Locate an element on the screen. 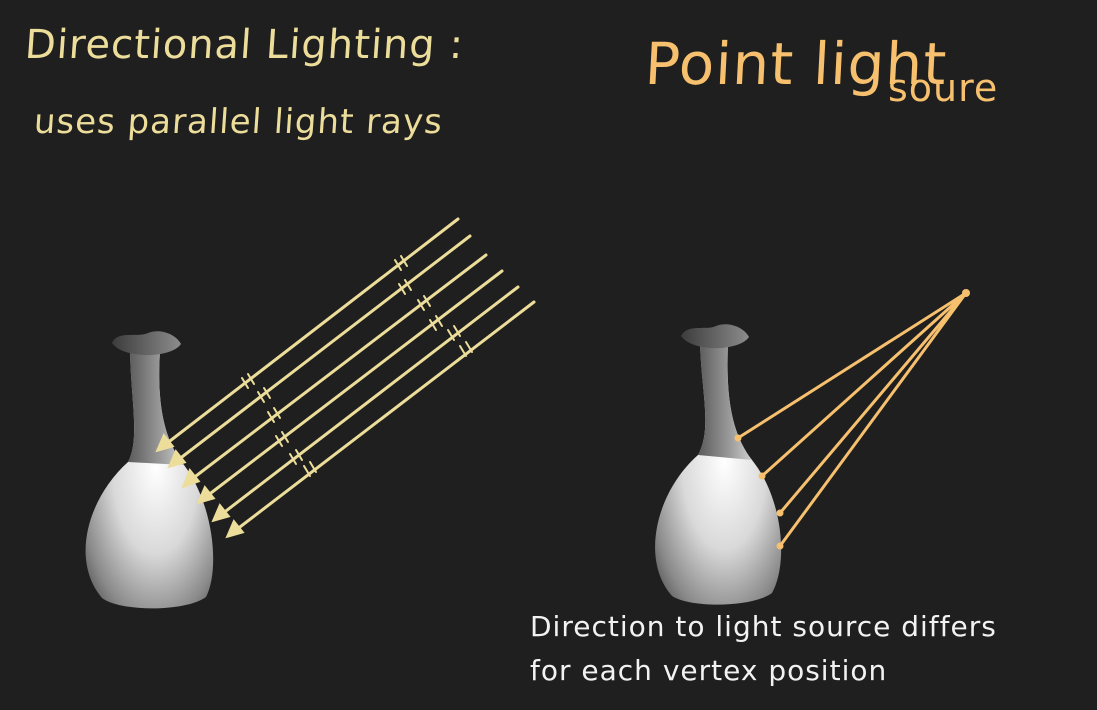 The height and width of the screenshot is (710, 1097). point-light-caption-line-2: for each vertex position is located at coordinates (709, 670).